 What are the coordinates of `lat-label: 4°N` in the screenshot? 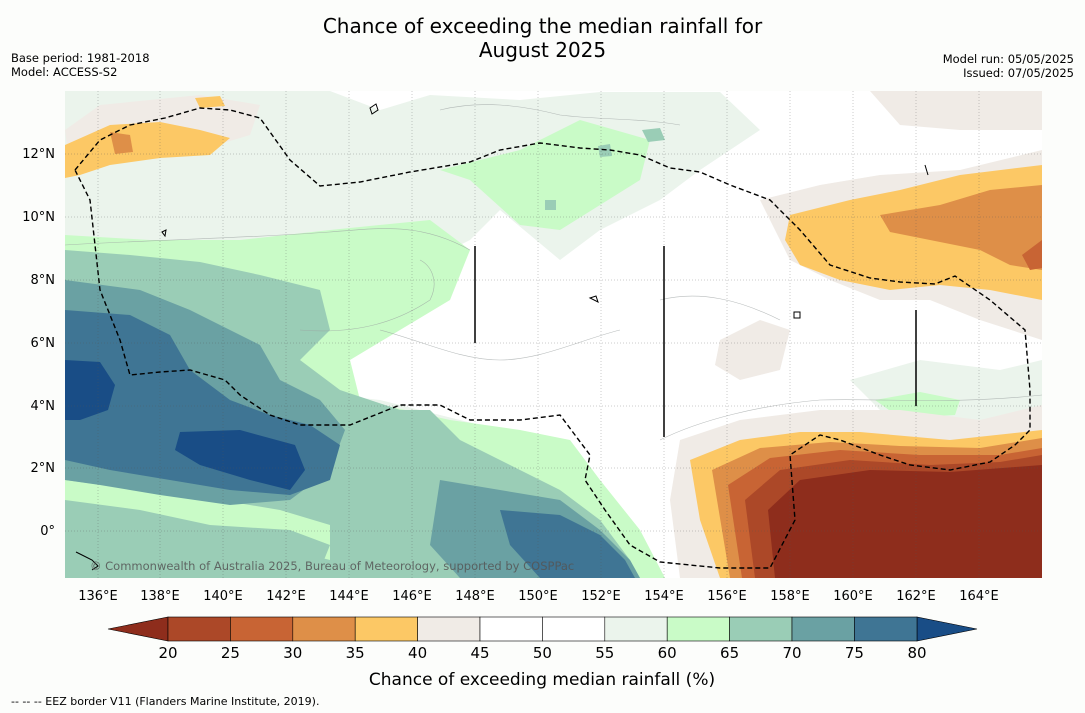 It's located at (43, 406).